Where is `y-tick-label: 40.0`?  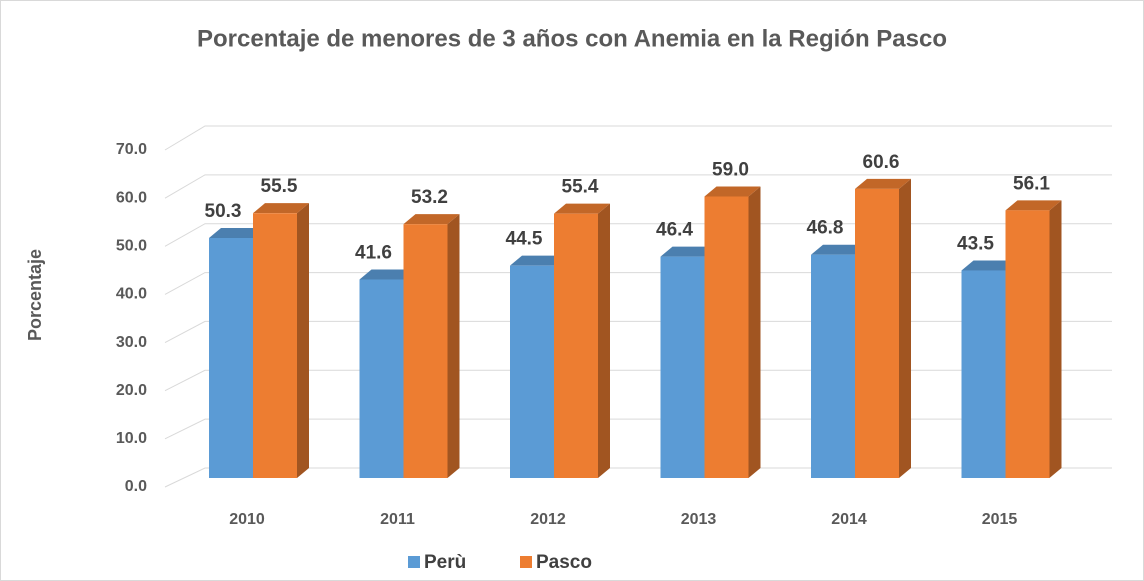 y-tick-label: 40.0 is located at coordinates (131, 294).